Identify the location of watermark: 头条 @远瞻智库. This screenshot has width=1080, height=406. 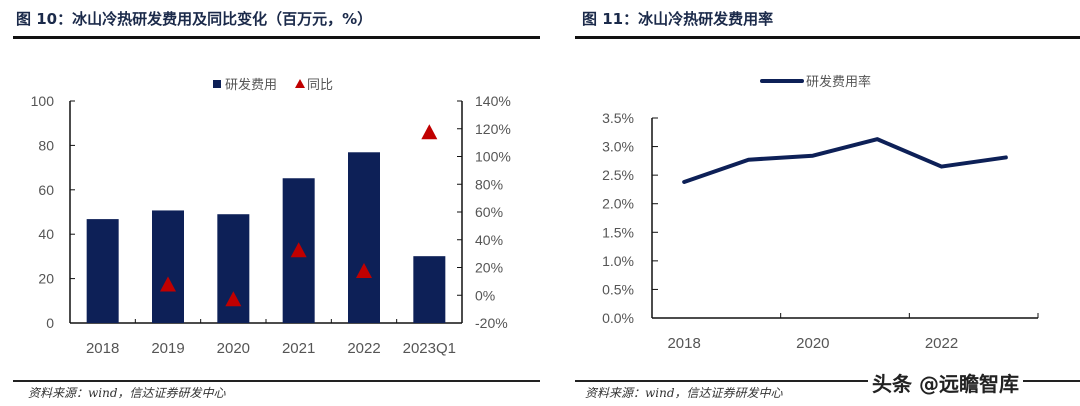
(945, 382).